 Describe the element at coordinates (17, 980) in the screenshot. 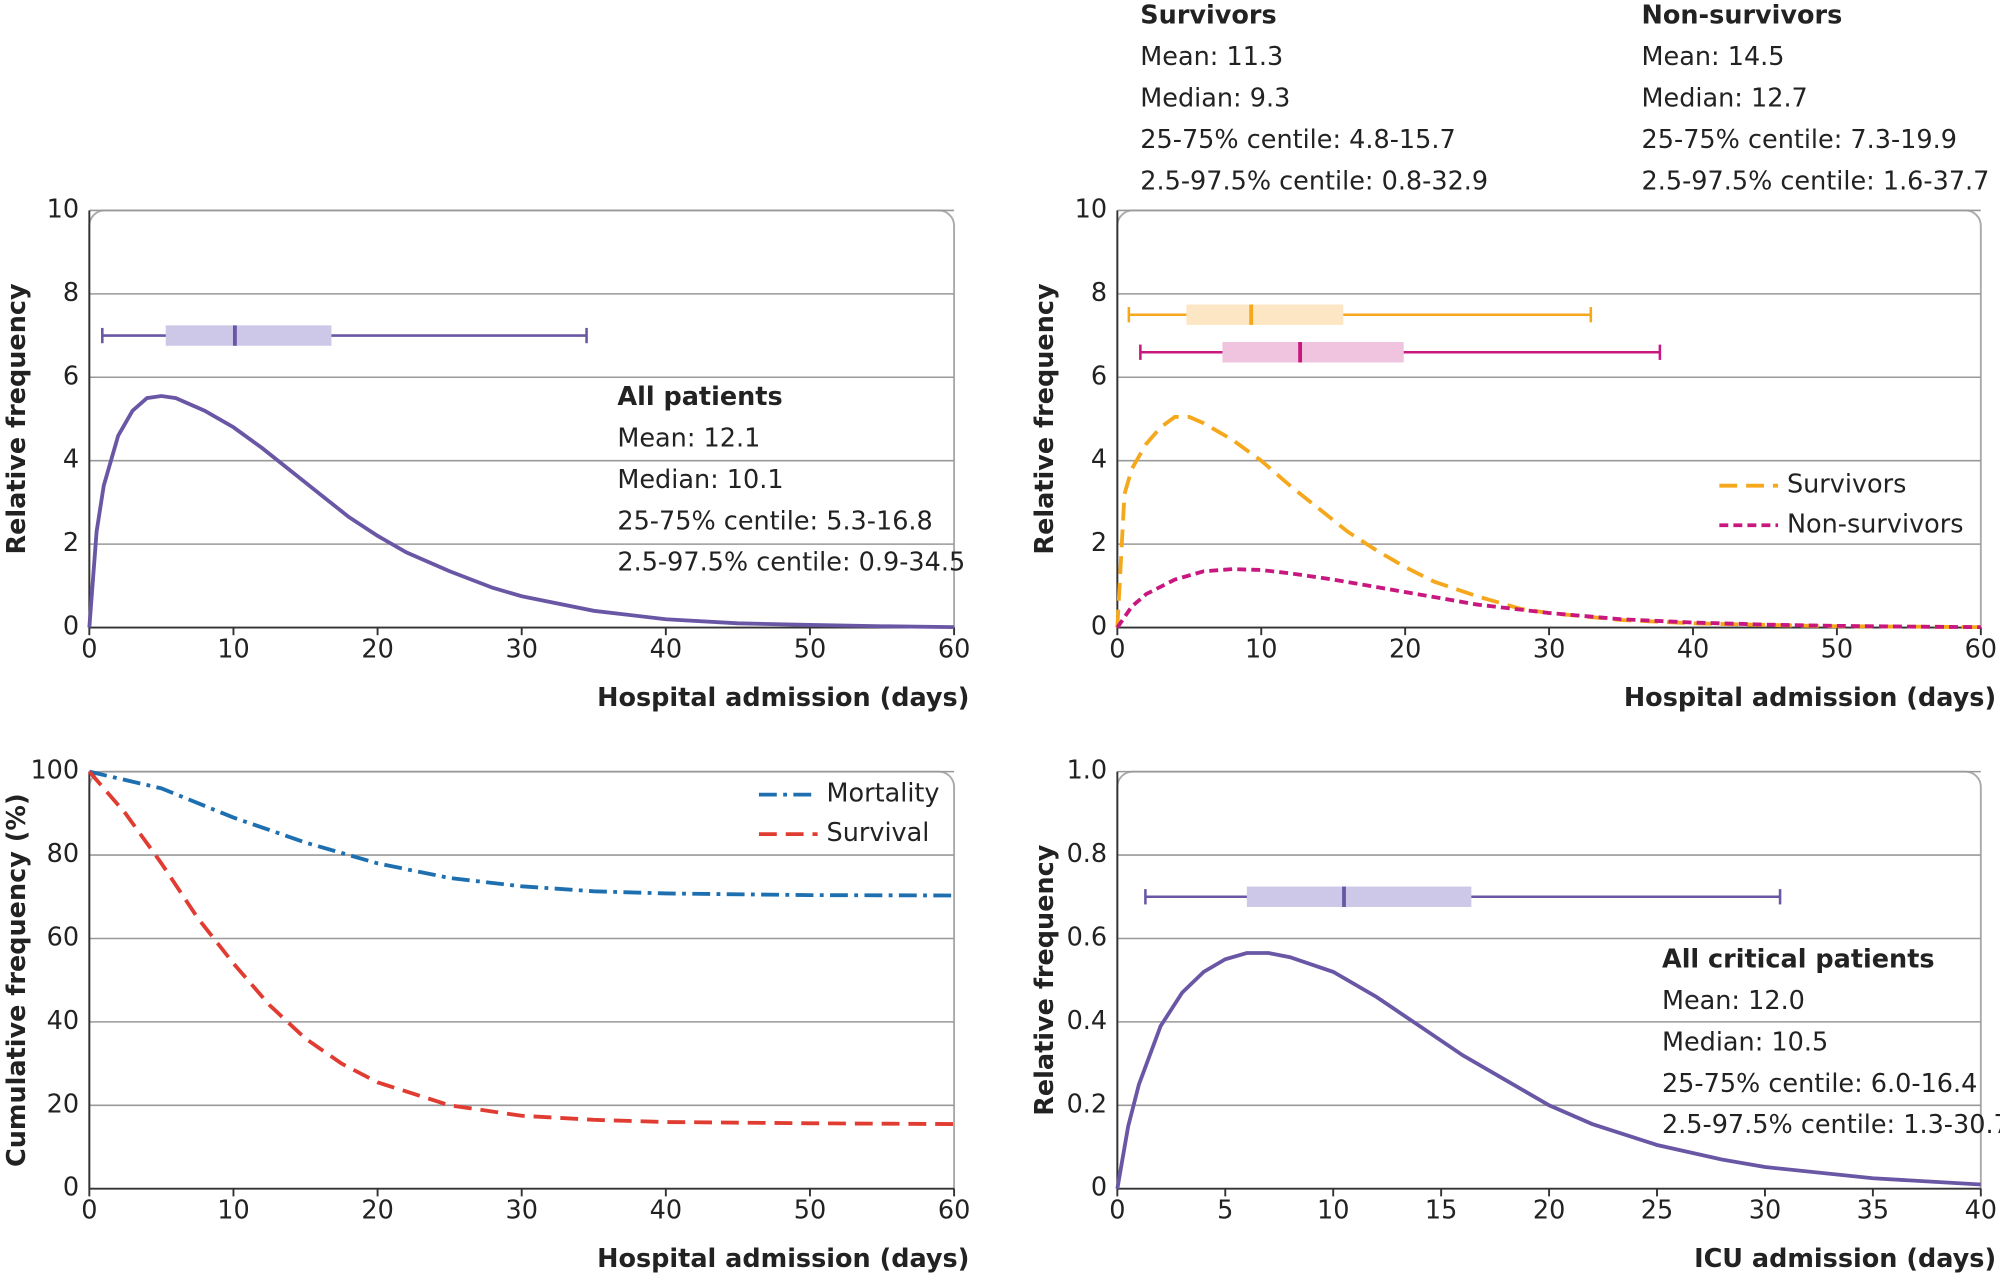

I see `y-axis-label: Cumulative frequency (%)` at that location.